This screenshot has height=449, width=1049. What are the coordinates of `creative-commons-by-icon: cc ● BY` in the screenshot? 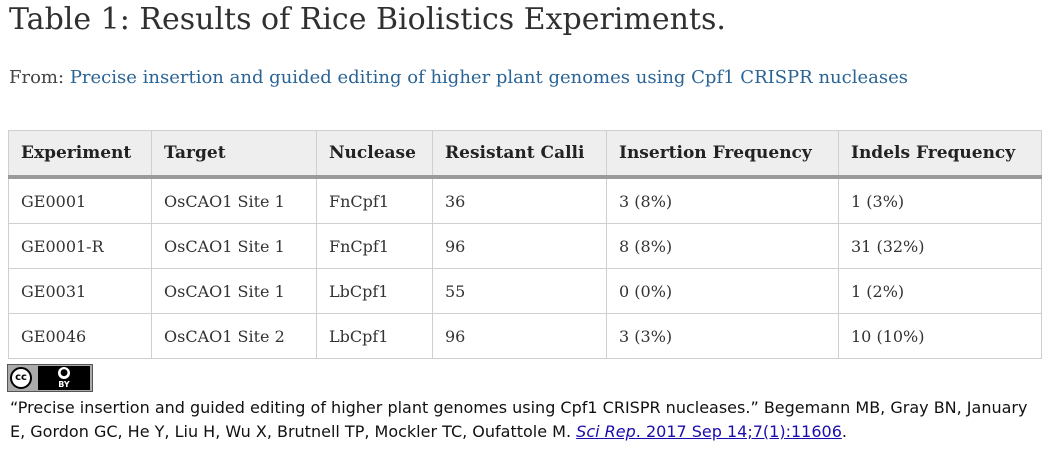 It's located at (50, 378).